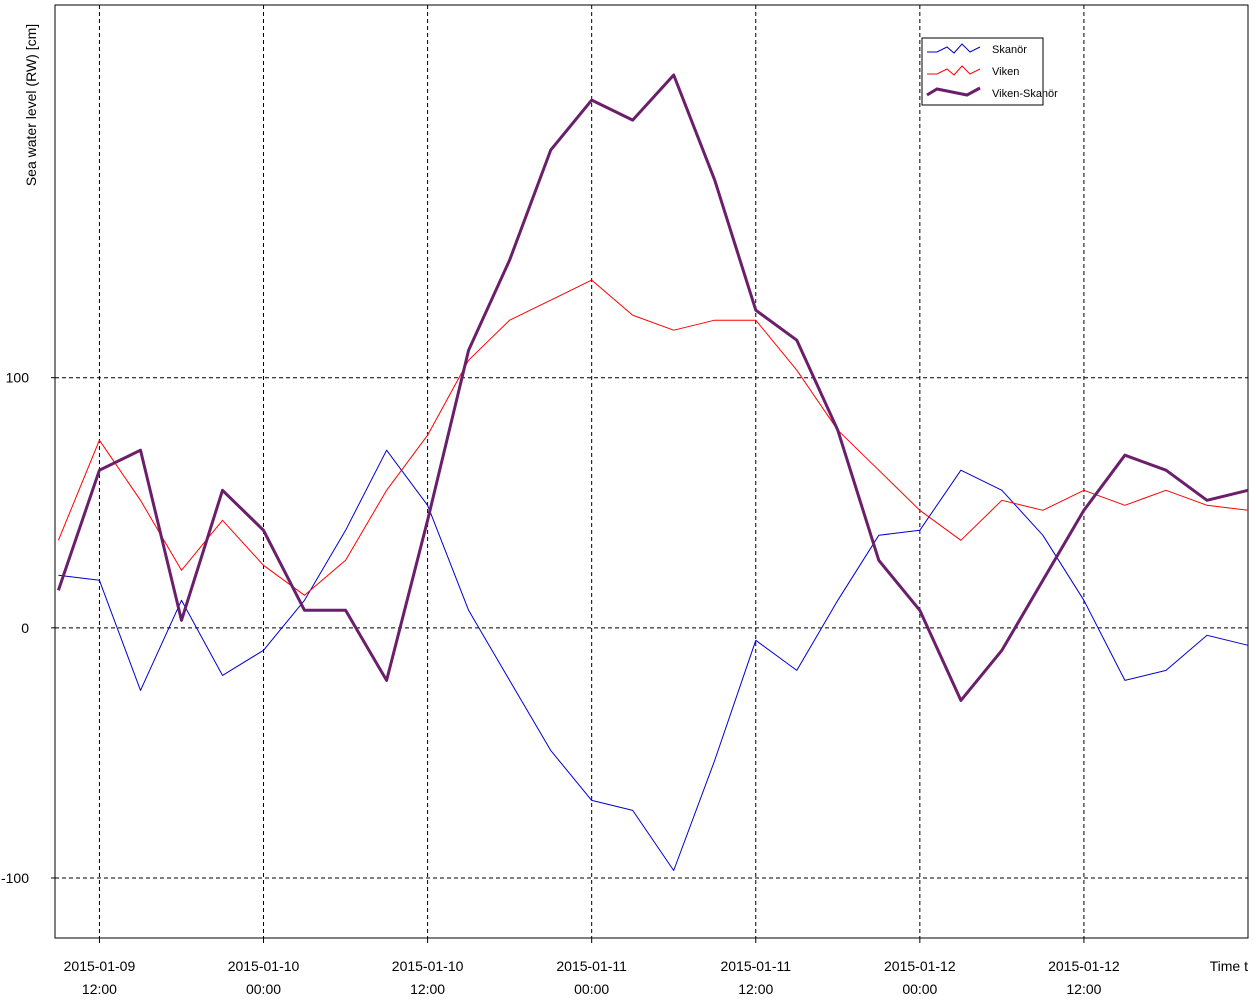 This screenshot has width=1256, height=1006. What do you see at coordinates (1005, 72) in the screenshot?
I see `legend-label: Viken` at bounding box center [1005, 72].